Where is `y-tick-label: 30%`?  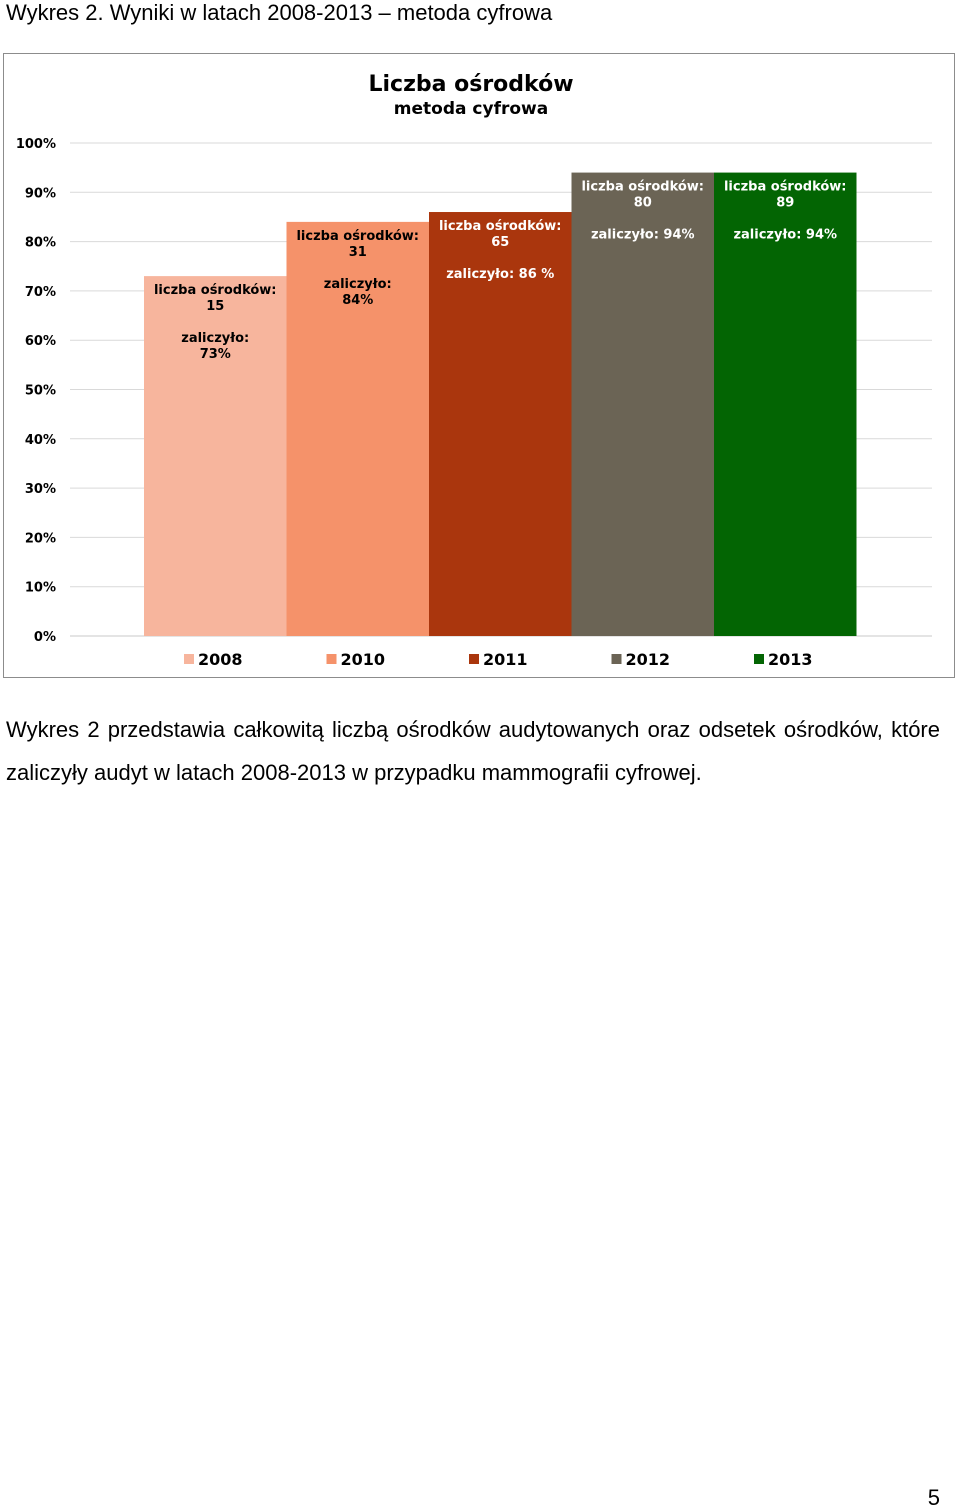 y-tick-label: 30% is located at coordinates (40, 489).